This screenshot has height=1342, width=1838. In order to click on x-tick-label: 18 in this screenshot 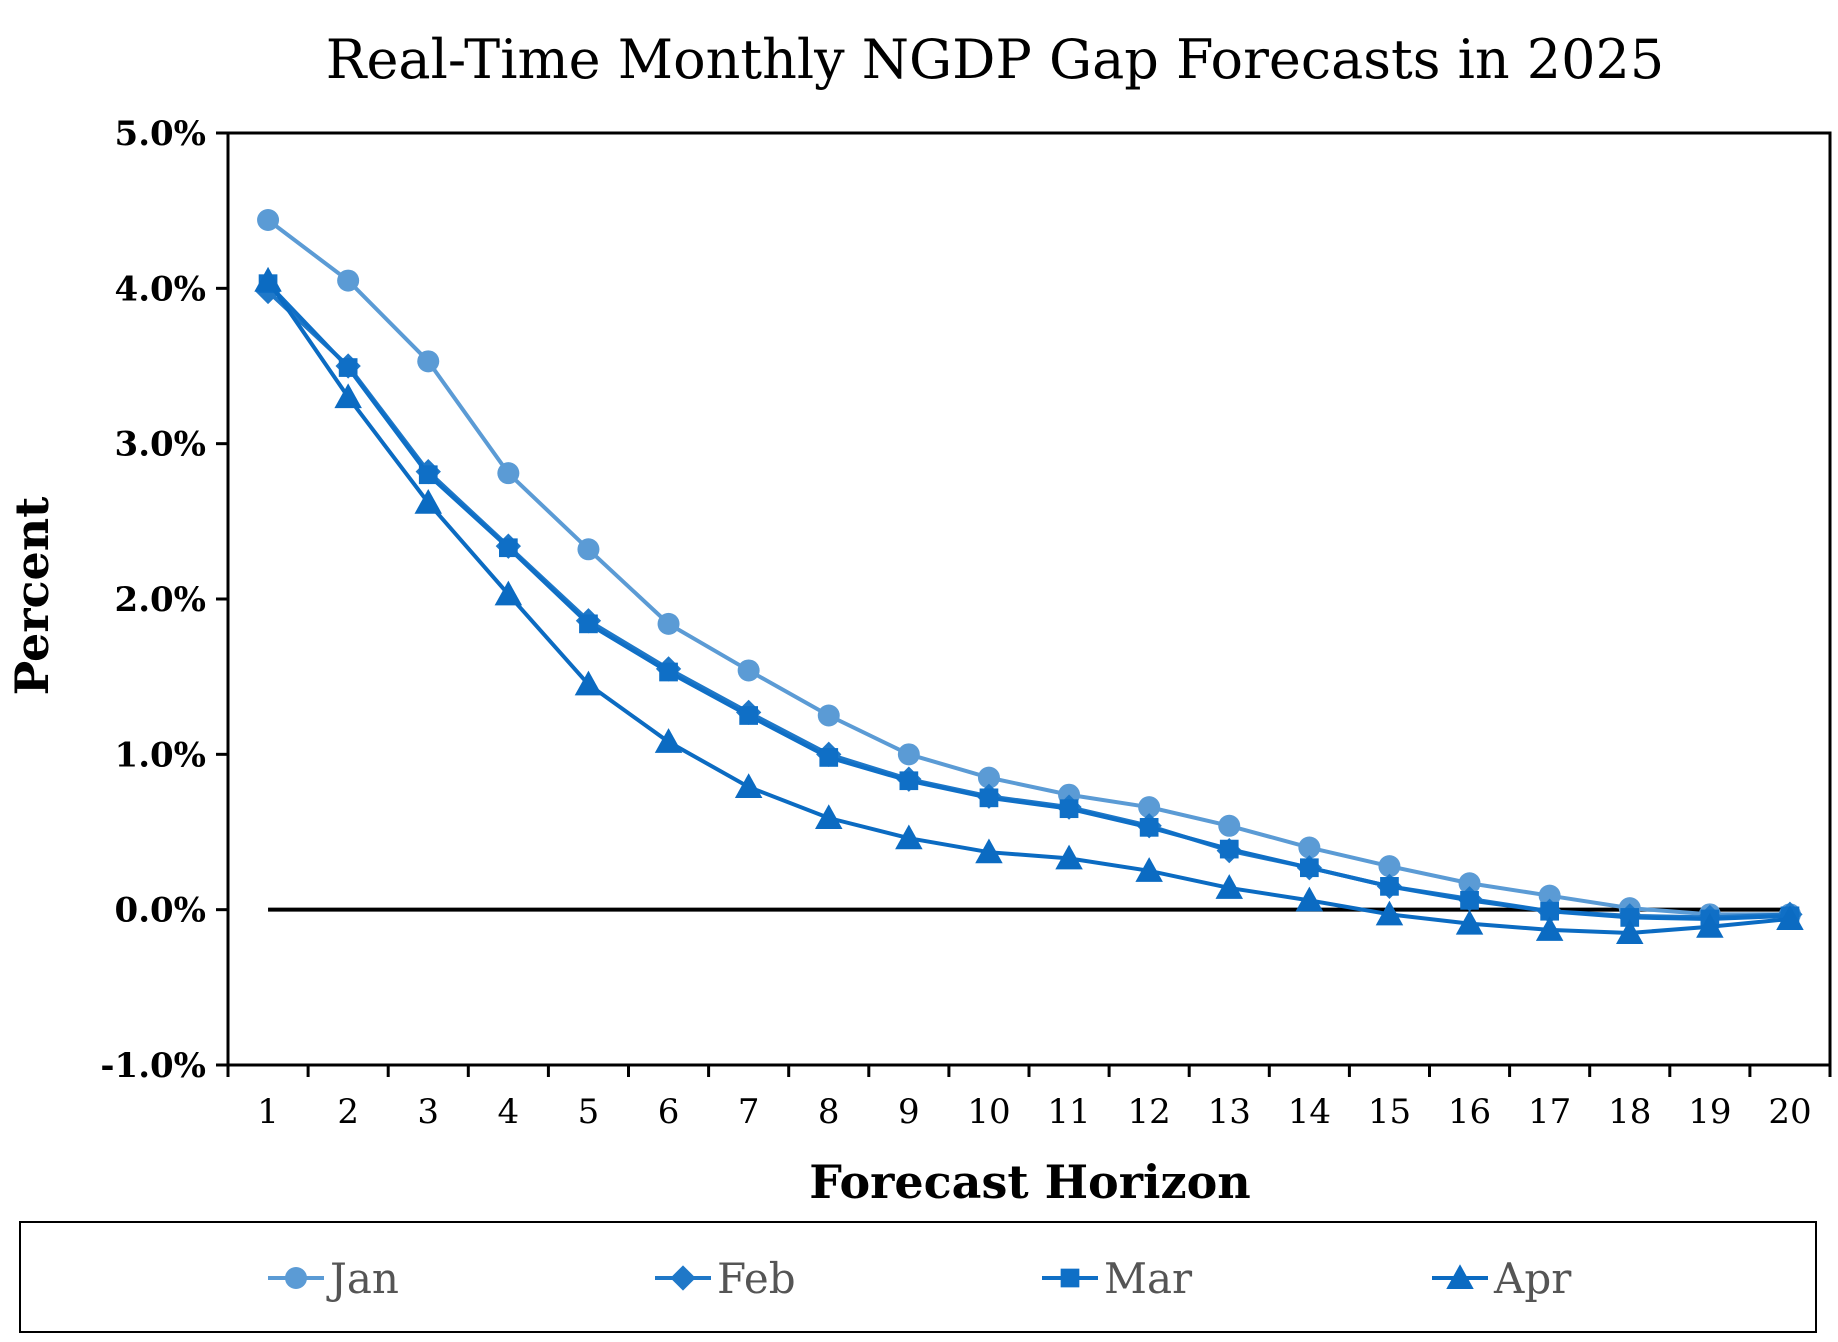, I will do `click(1629, 1112)`.